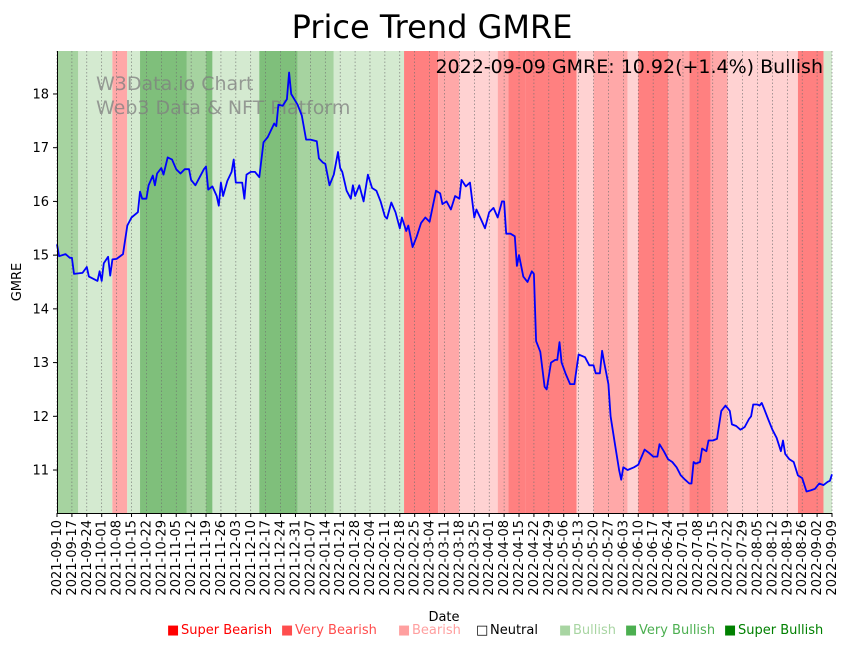 The height and width of the screenshot is (646, 849). What do you see at coordinates (772, 558) in the screenshot?
I see `x-tick-label: 2022-08-12` at bounding box center [772, 558].